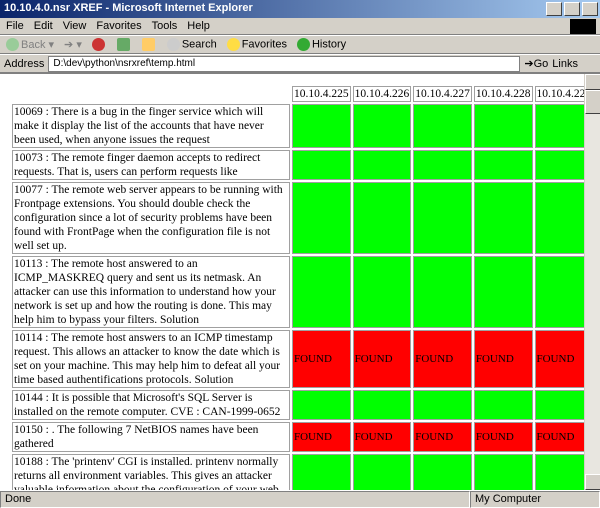  What do you see at coordinates (572, 9) in the screenshot?
I see `maximize` at bounding box center [572, 9].